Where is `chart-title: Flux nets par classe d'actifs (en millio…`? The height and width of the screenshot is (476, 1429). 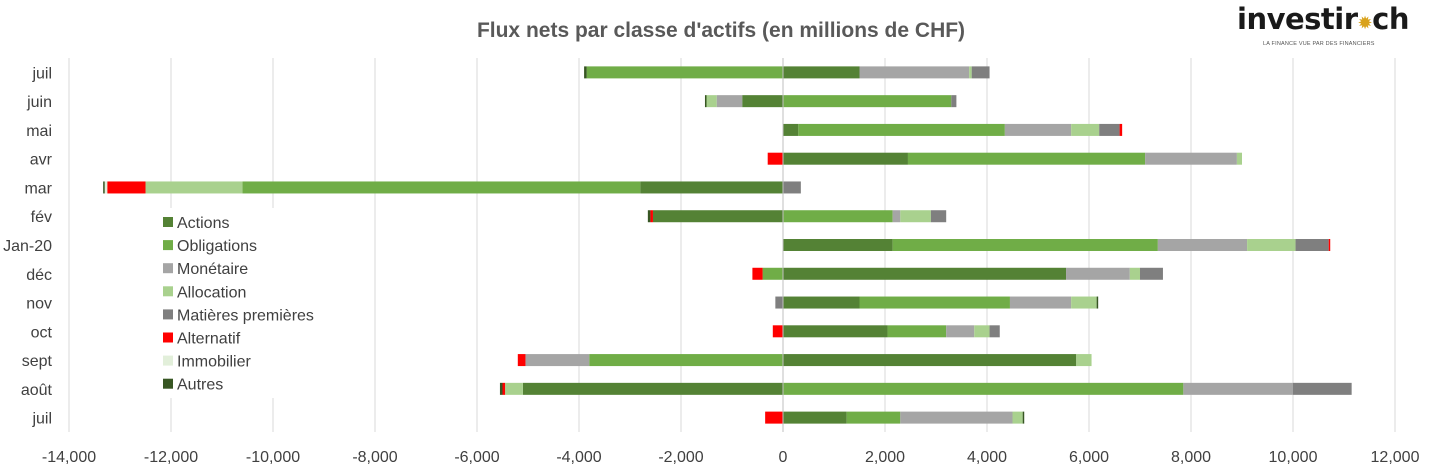
chart-title: Flux nets par classe d'actifs (en millio… is located at coordinates (721, 30).